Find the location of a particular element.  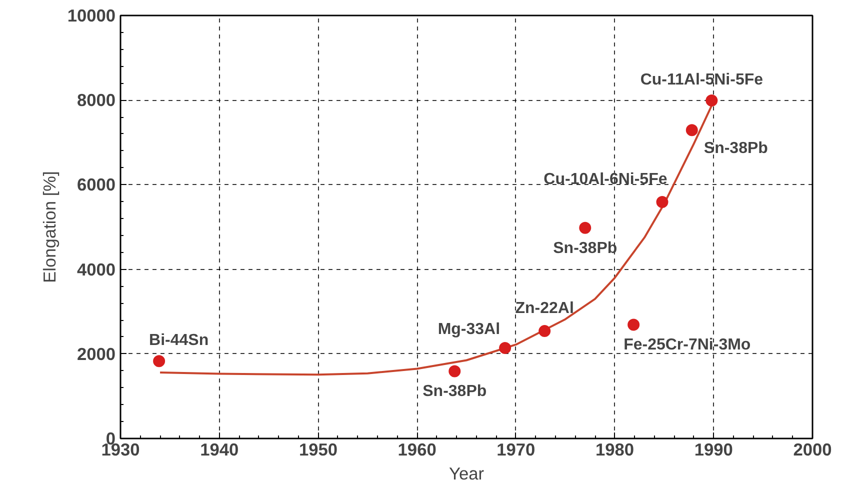

y-tick-label: 2000 is located at coordinates (96, 354).